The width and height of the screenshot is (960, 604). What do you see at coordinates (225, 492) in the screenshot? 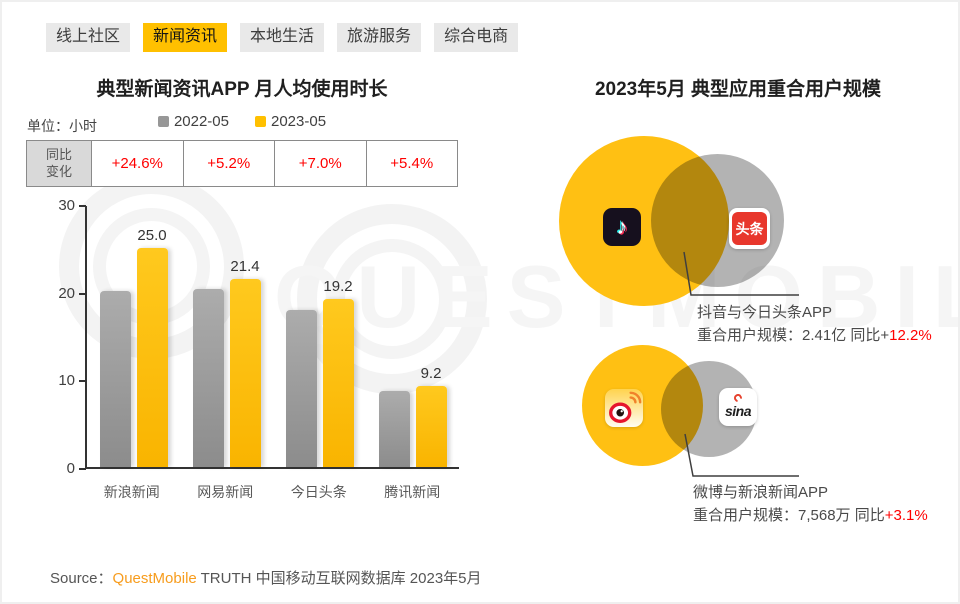
I see `category-label: 网易新闻` at bounding box center [225, 492].